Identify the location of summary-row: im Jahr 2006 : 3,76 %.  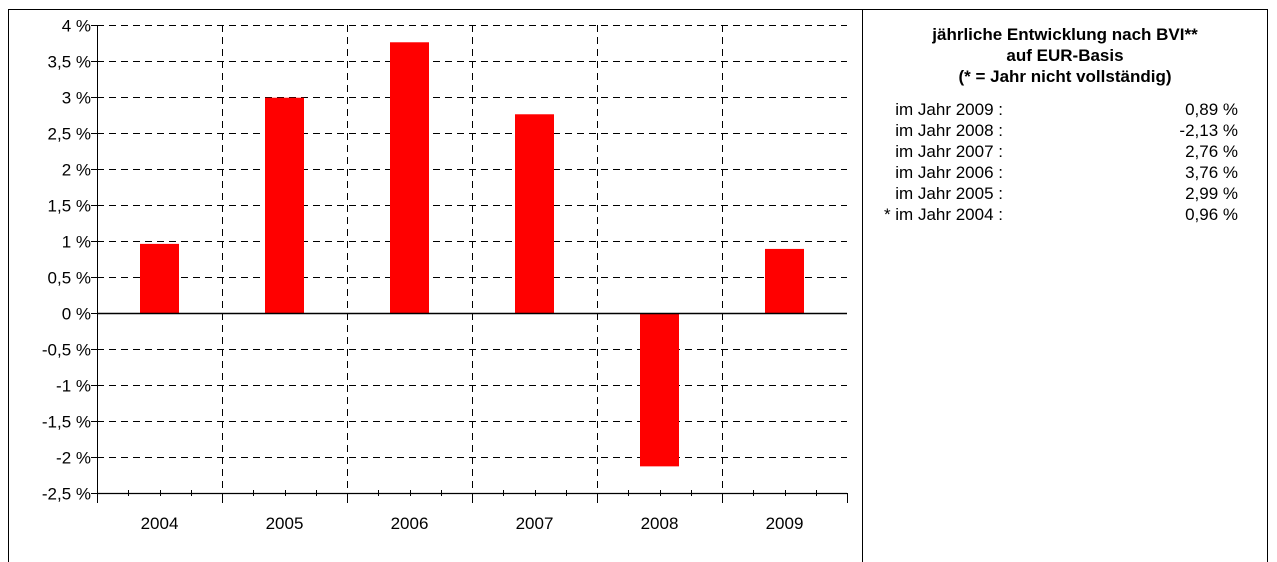
(1065, 172).